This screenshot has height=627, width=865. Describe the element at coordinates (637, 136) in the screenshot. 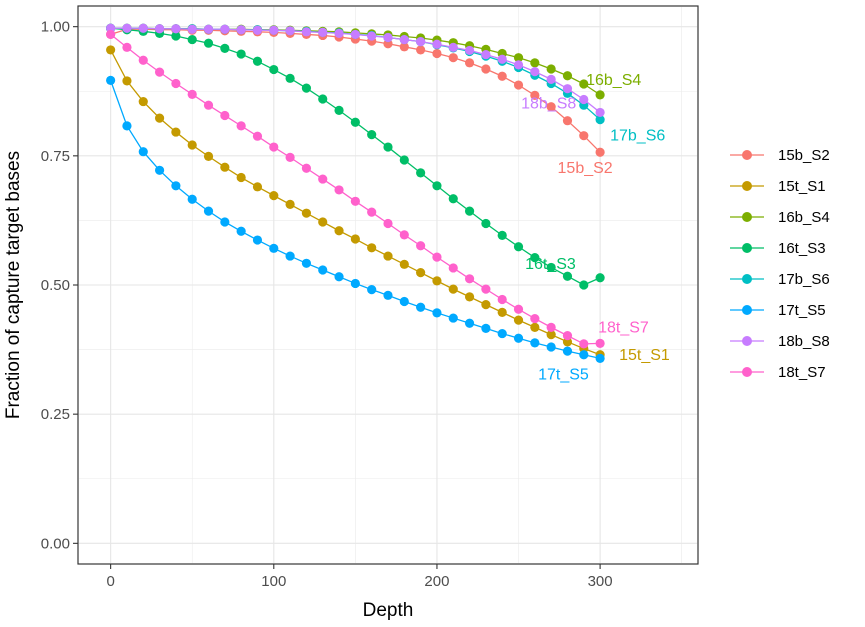

I see `series-label-17b_S6: 17b_S6` at that location.